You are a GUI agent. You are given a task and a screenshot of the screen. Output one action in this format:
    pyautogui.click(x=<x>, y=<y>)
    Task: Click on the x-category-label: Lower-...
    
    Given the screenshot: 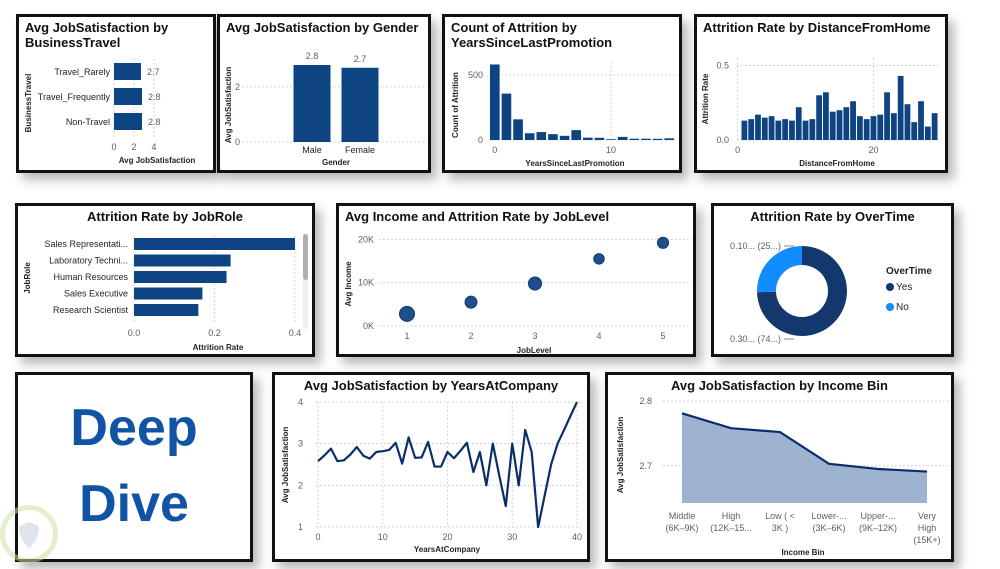 What is the action you would take?
    pyautogui.click(x=828, y=516)
    